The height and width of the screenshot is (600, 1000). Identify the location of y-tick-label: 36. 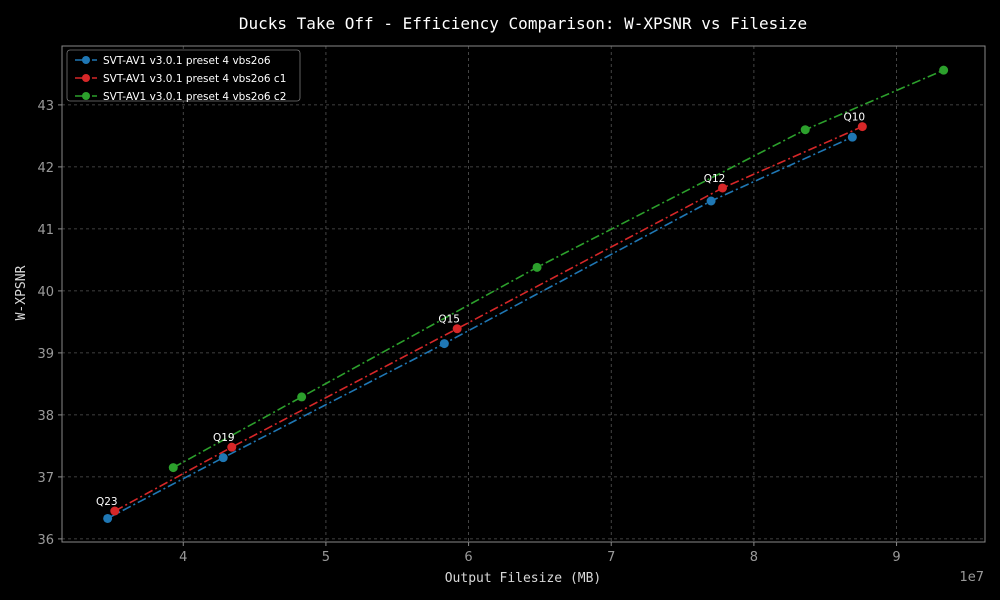
(45, 540).